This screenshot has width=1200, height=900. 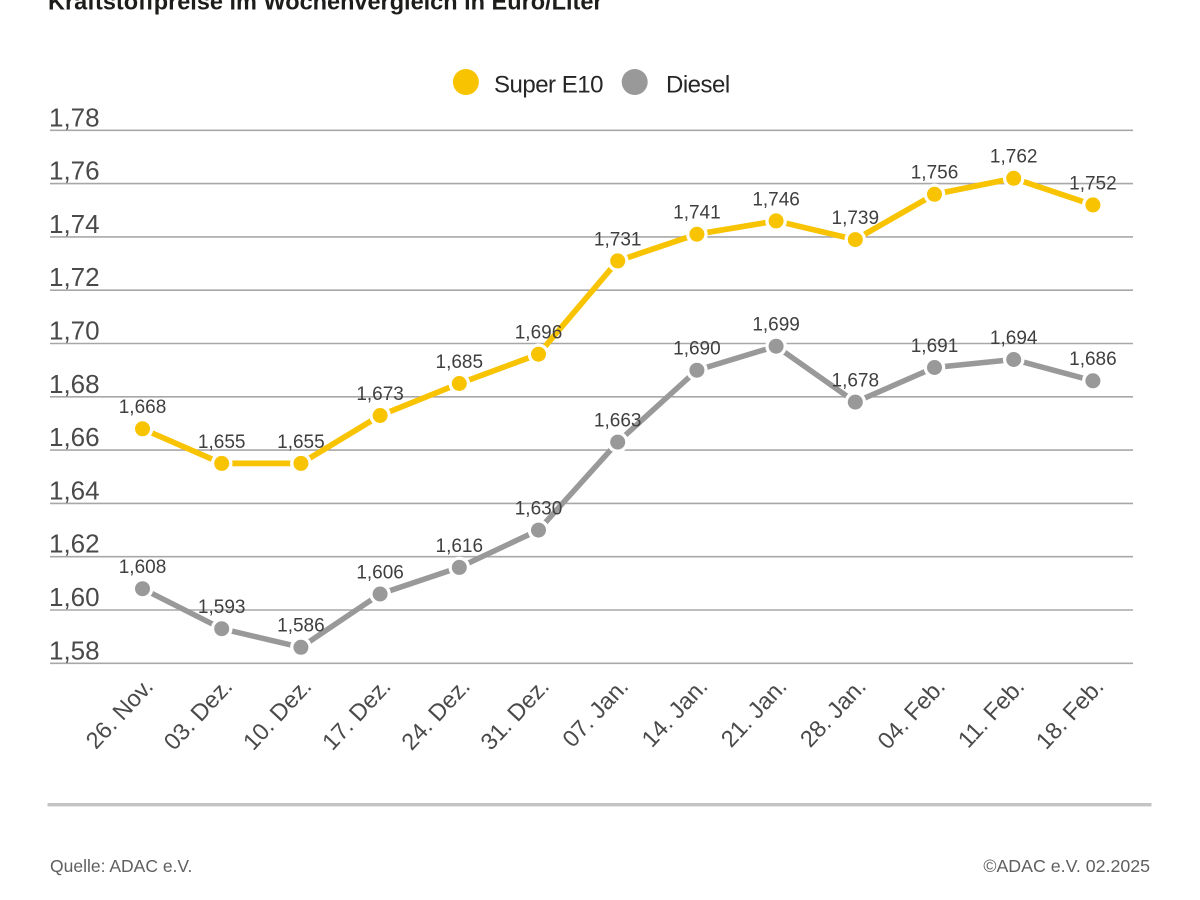 What do you see at coordinates (222, 607) in the screenshot?
I see `svg-text: 1,593` at bounding box center [222, 607].